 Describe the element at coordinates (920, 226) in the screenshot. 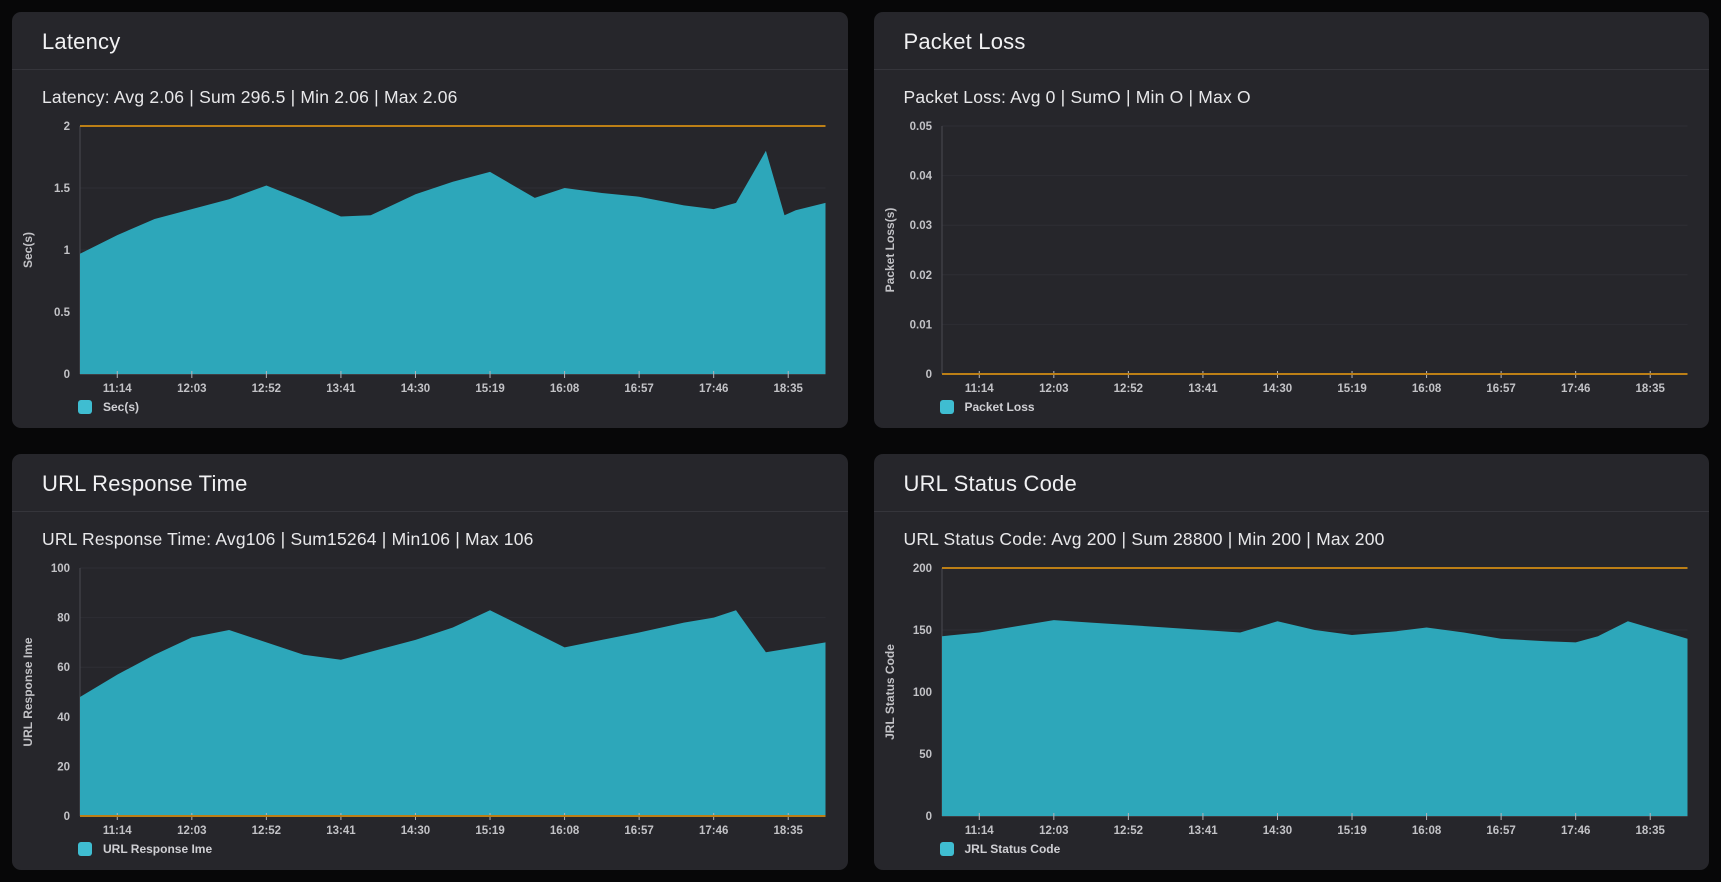

I see `svg-text: 0.03` at that location.